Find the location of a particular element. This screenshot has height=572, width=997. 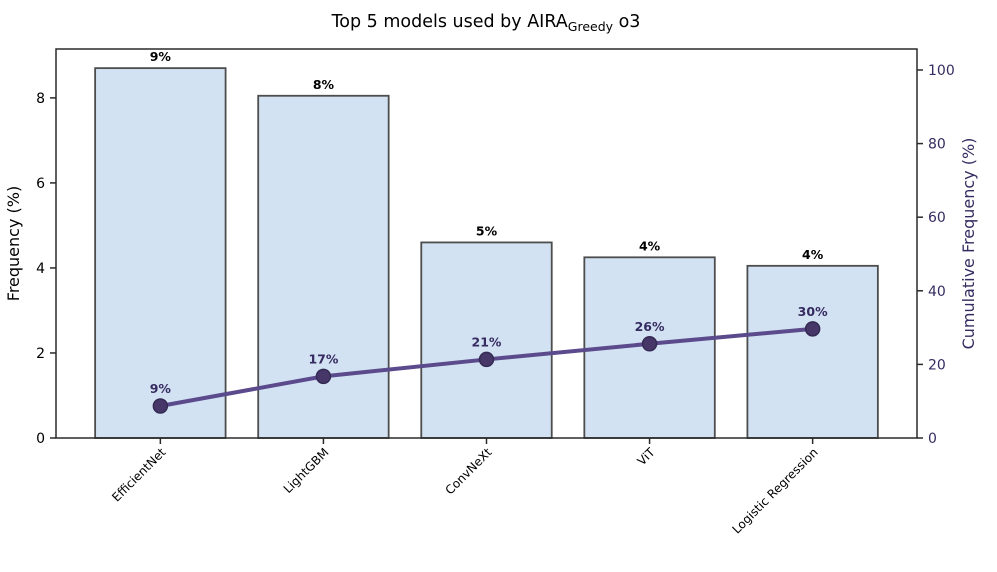

right-axis-label: Cumulative Frequency (%) is located at coordinates (968, 244).